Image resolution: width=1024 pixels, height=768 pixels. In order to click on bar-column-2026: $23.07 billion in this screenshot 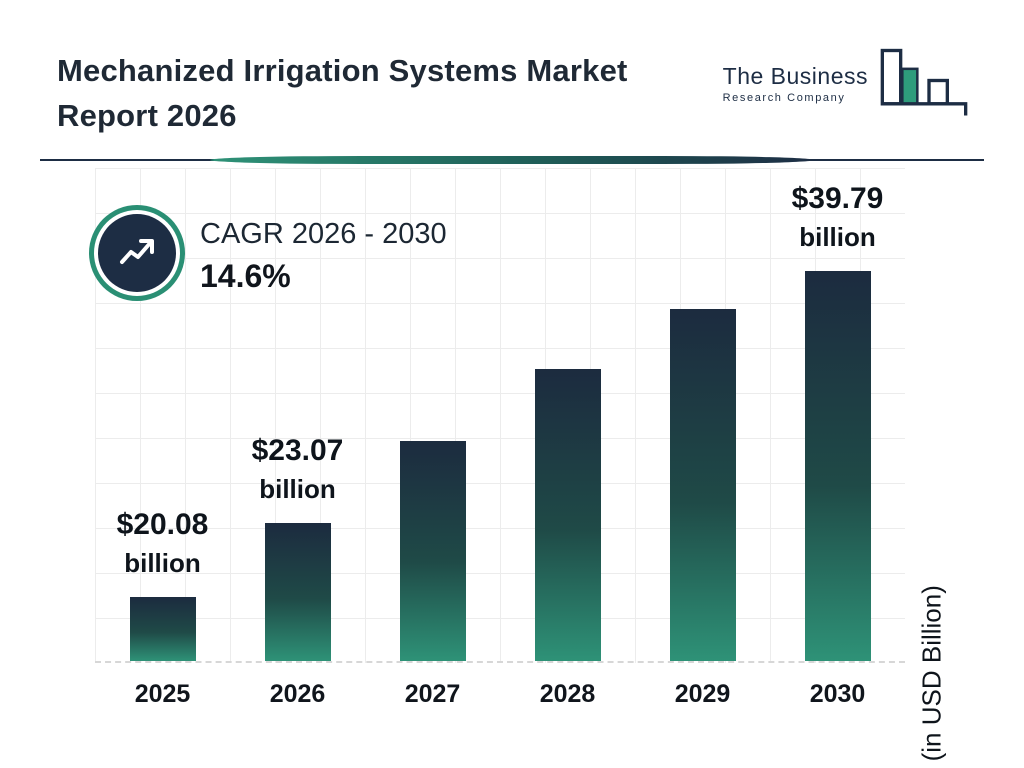, I will do `click(297, 414)`.